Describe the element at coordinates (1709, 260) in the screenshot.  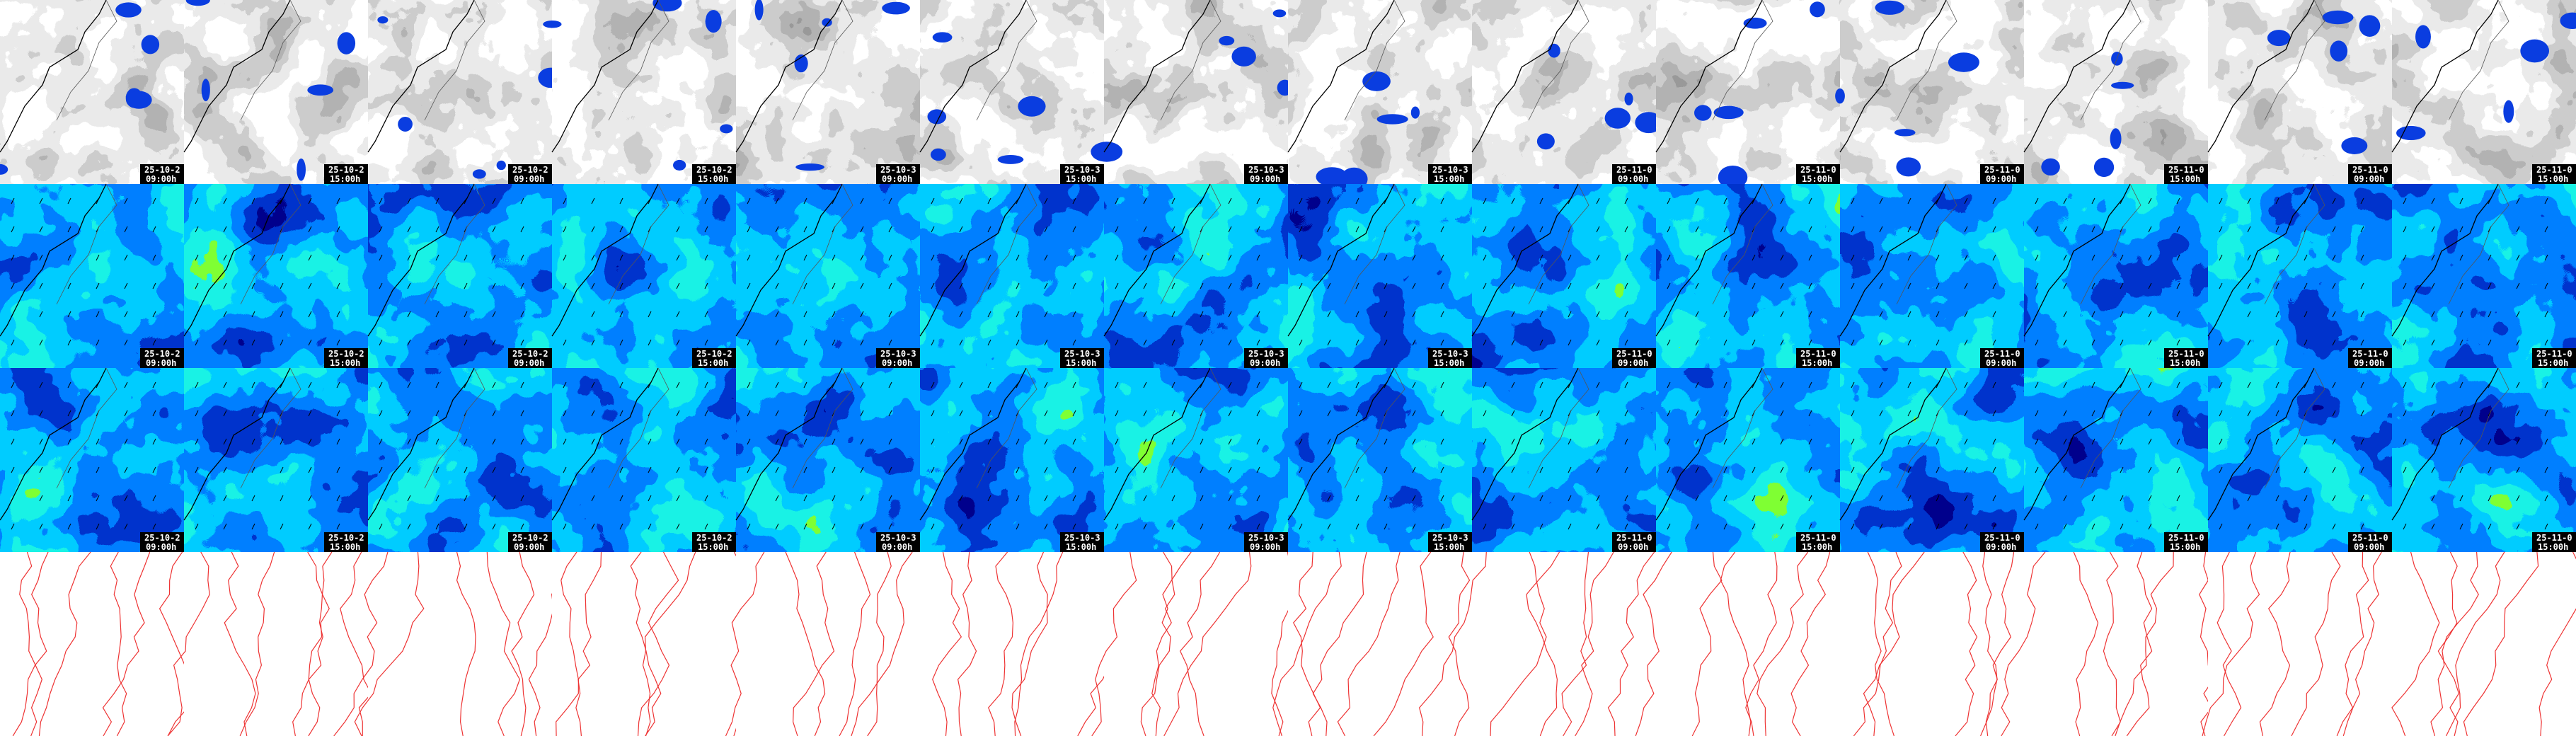
I see `coastline` at that location.